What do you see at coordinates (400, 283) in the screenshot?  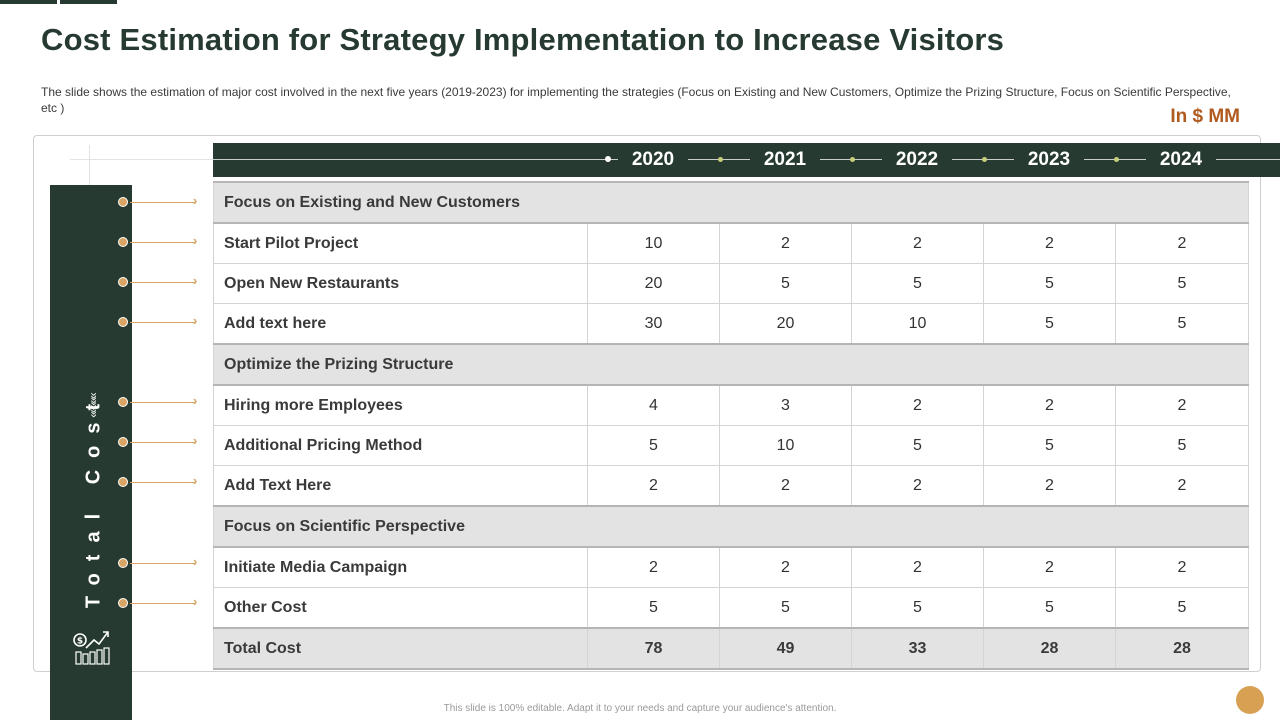 I see `row-label: Open New Restaurants` at bounding box center [400, 283].